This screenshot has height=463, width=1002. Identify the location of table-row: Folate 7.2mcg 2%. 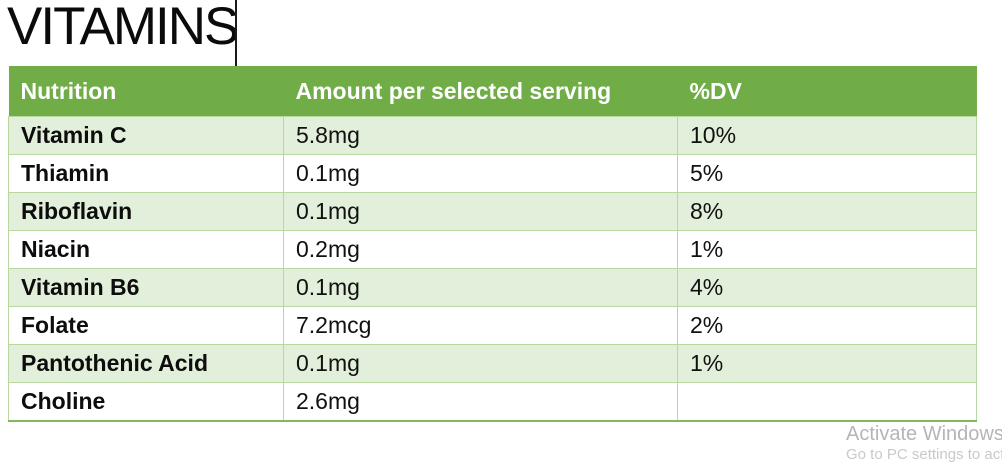
(492, 325).